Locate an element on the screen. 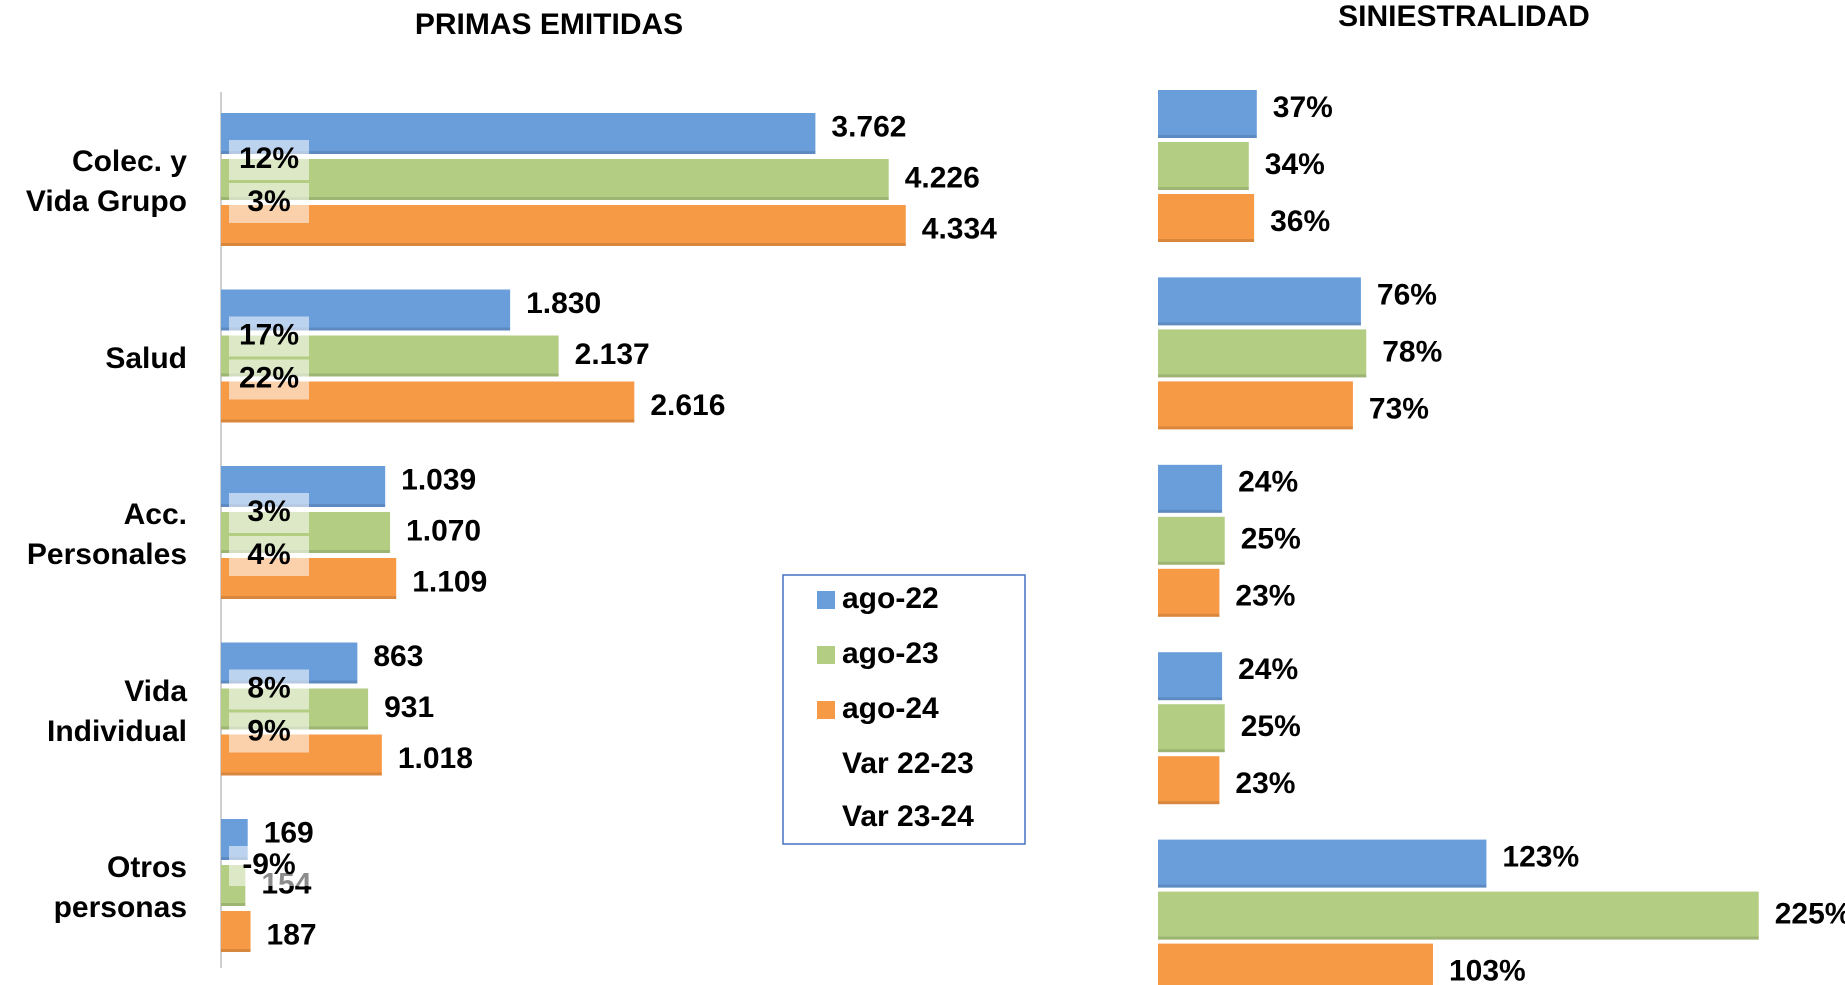 The height and width of the screenshot is (985, 1845). chart-title: SINIESTRALIDAD is located at coordinates (1464, 16).